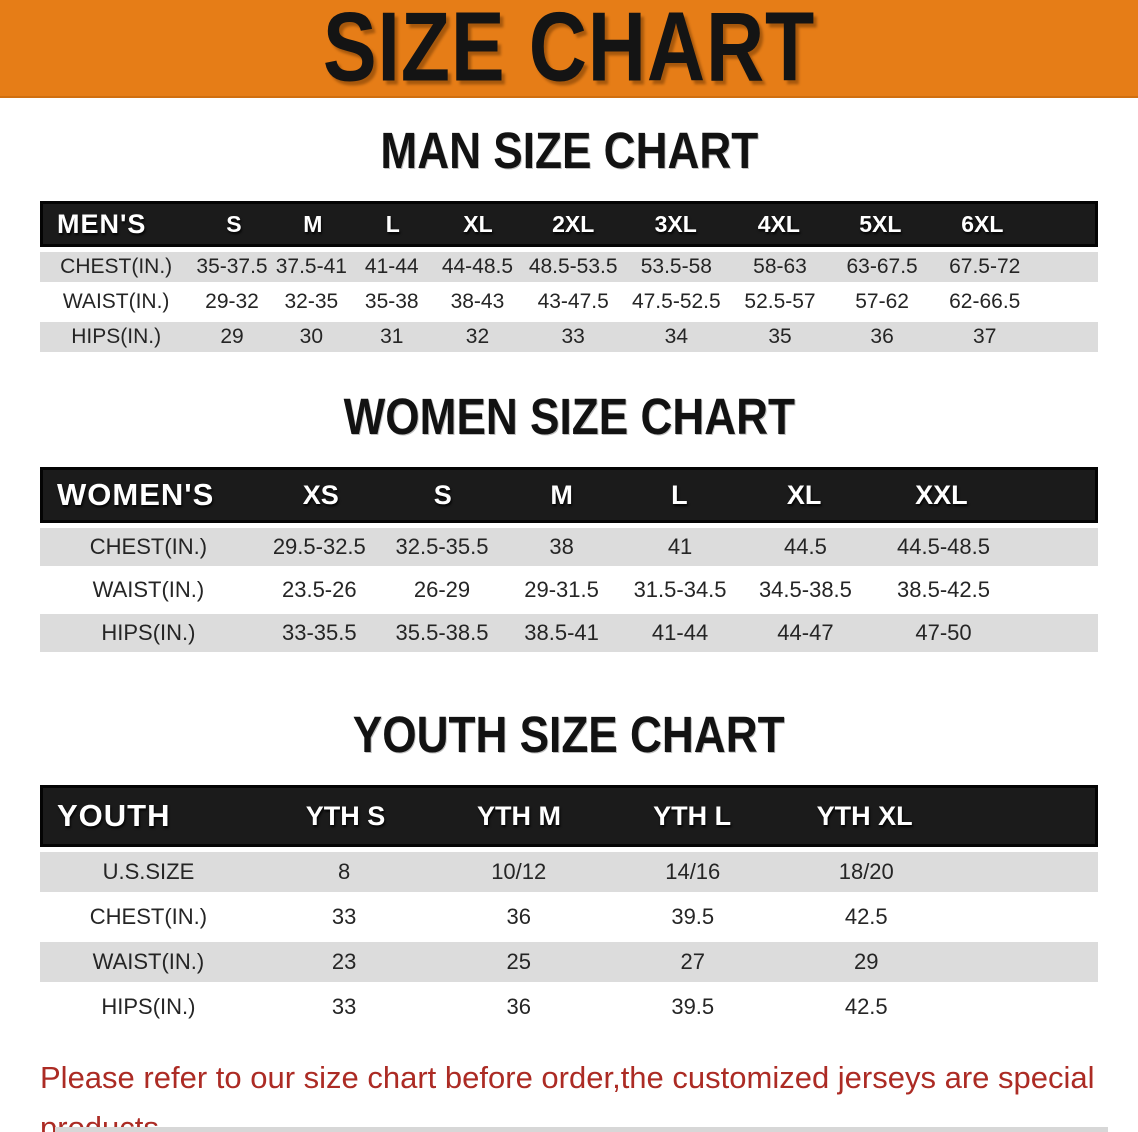 This screenshot has width=1138, height=1132. I want to click on size-value: 34.5-38.5, so click(805, 589).